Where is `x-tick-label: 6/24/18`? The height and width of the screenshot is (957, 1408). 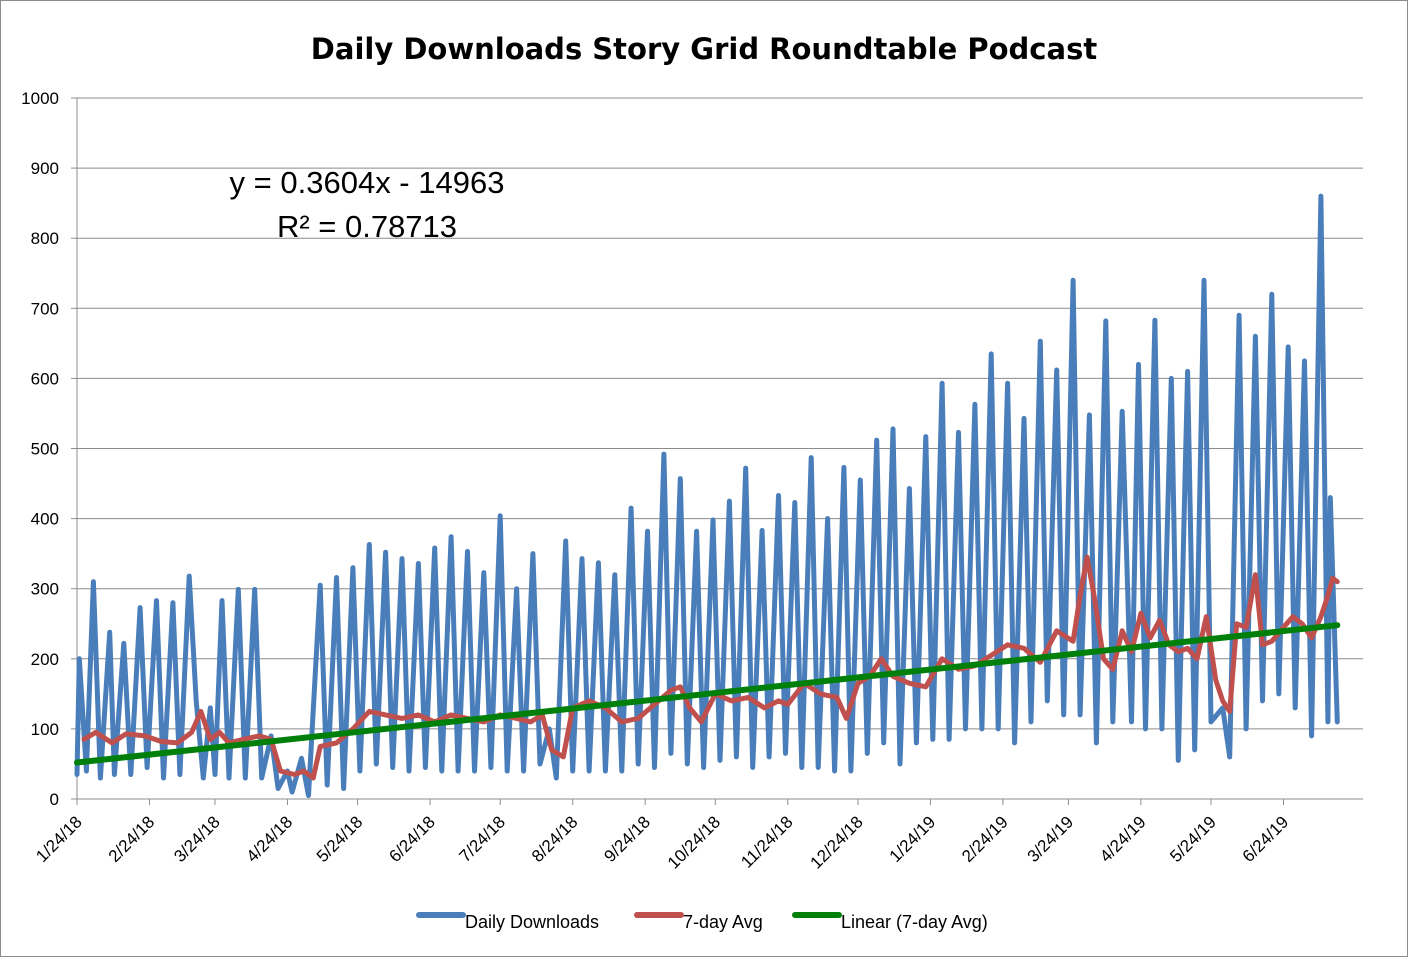 x-tick-label: 6/24/18 is located at coordinates (412, 839).